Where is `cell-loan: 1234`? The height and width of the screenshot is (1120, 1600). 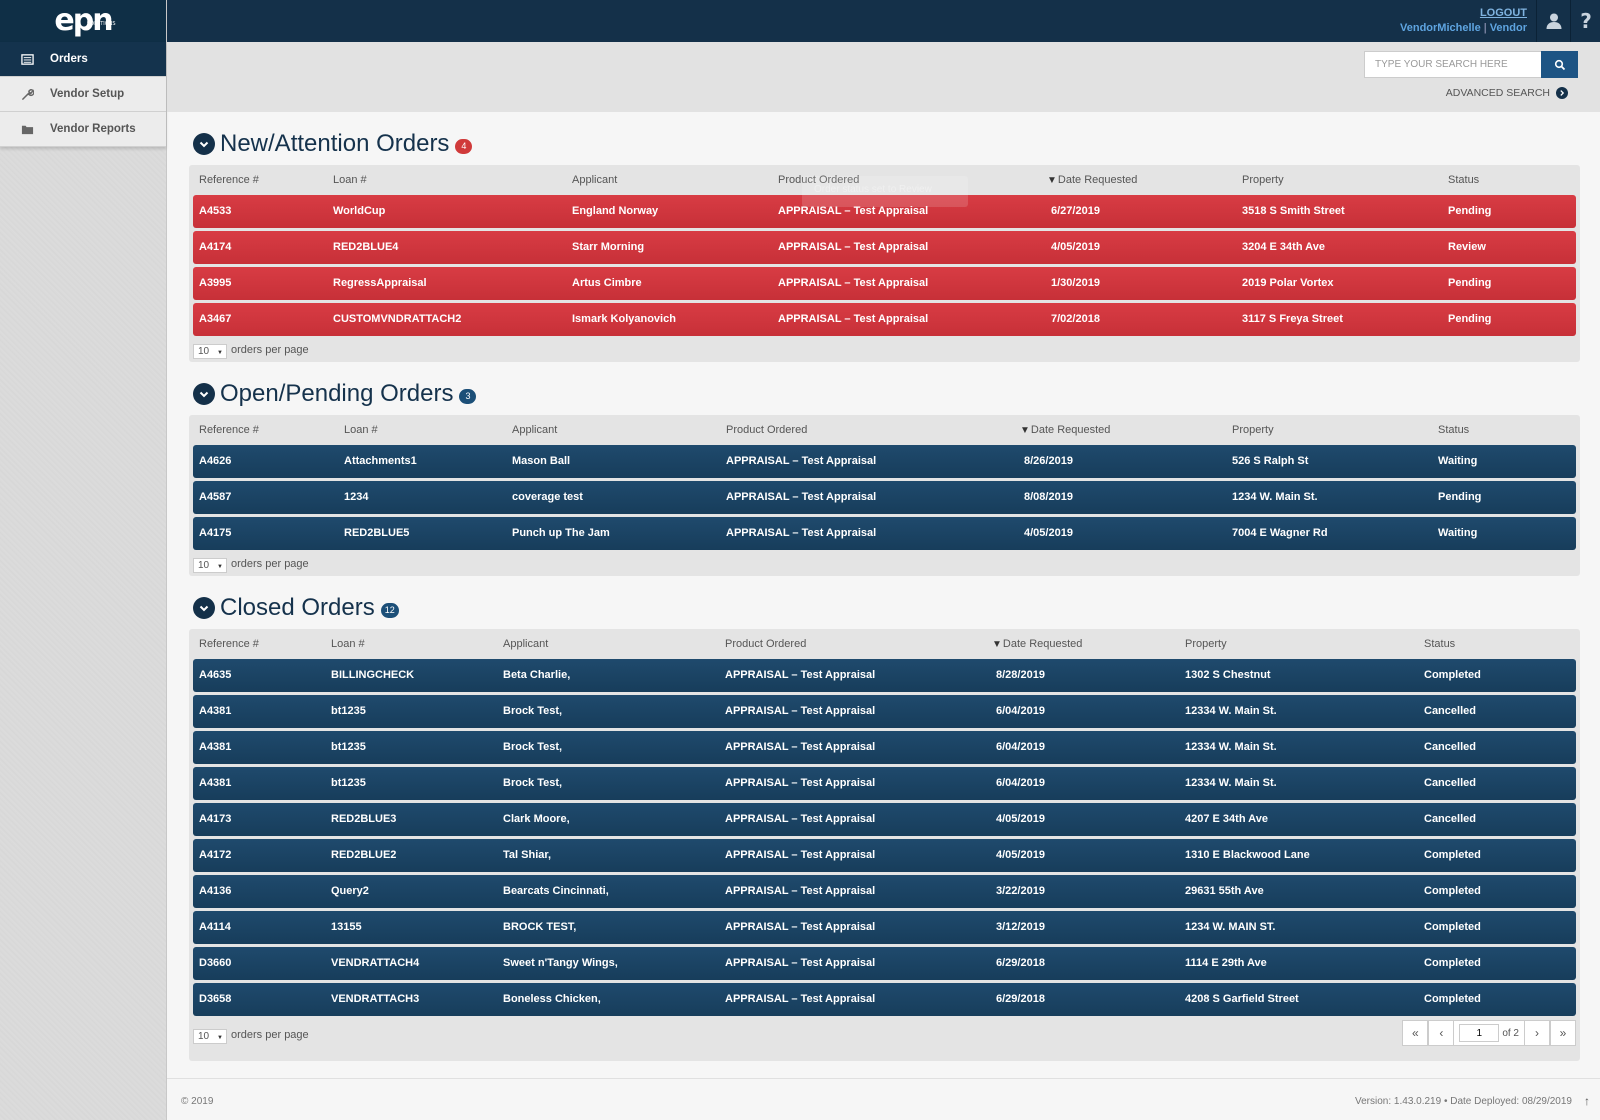
cell-loan: 1234 is located at coordinates (356, 497).